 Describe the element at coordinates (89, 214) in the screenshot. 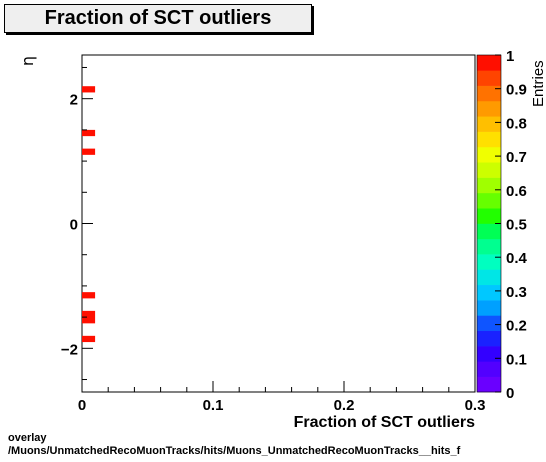

I see `histogram-cells` at that location.